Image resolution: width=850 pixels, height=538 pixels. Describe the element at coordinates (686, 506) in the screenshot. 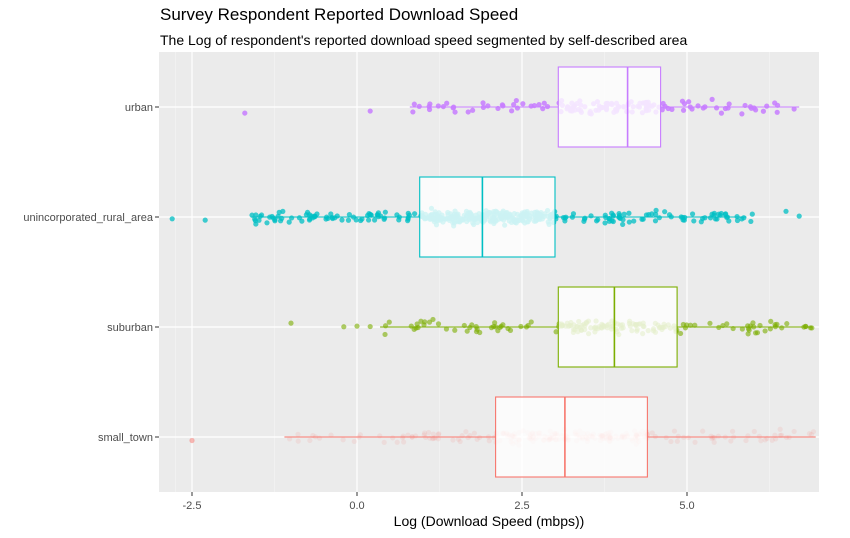

I see `x-tick-label: 5.0` at that location.